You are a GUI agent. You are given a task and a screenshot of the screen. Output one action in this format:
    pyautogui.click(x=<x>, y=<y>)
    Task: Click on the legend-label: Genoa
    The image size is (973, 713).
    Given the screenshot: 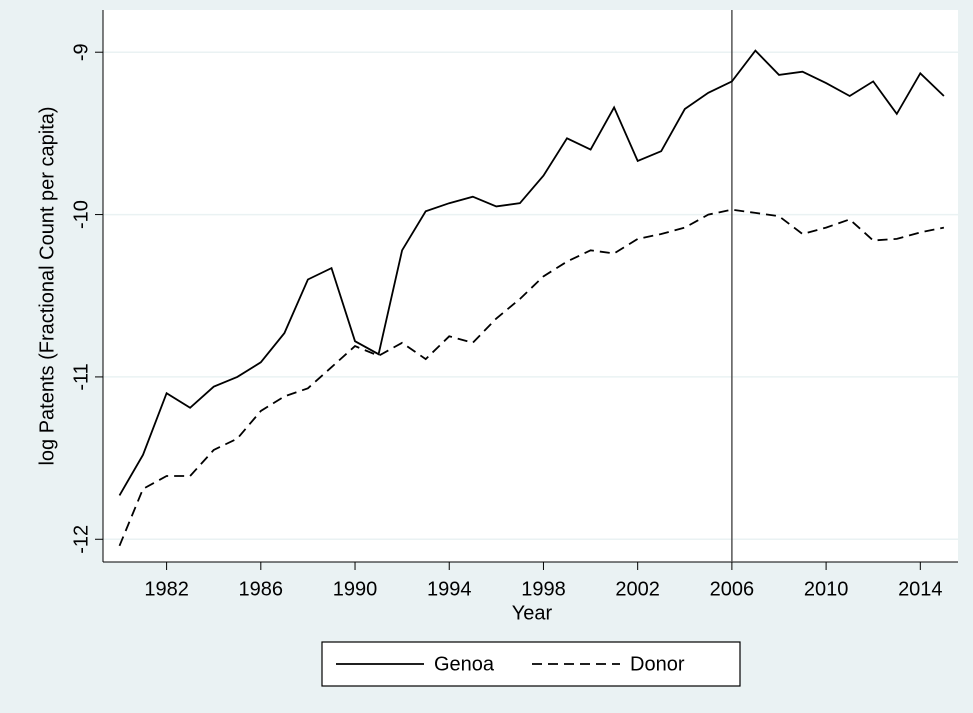 What is the action you would take?
    pyautogui.click(x=464, y=664)
    